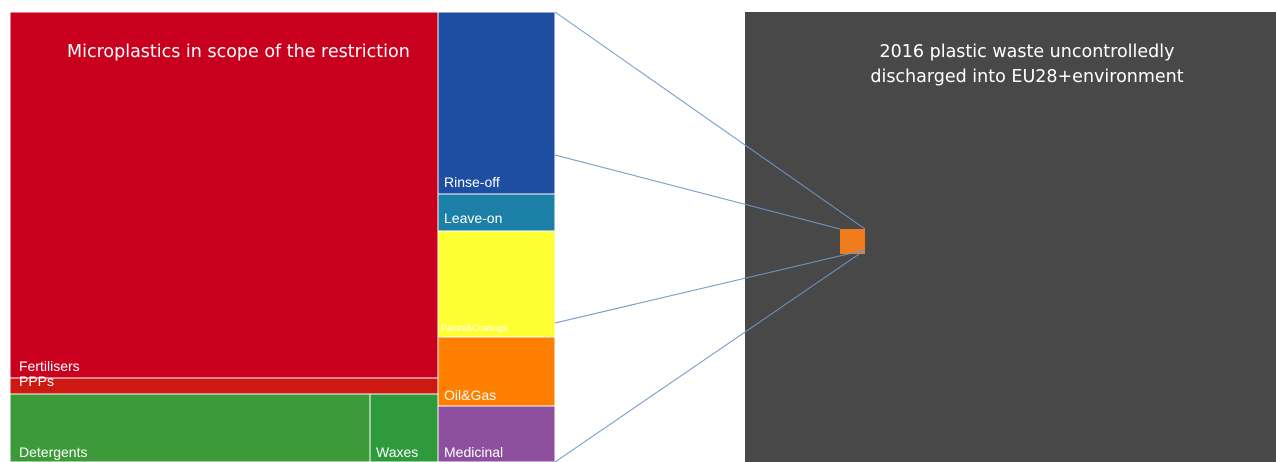 Image resolution: width=1276 pixels, height=462 pixels. What do you see at coordinates (470, 395) in the screenshot?
I see `treemap-label-oil-gas: Oil&Gas` at bounding box center [470, 395].